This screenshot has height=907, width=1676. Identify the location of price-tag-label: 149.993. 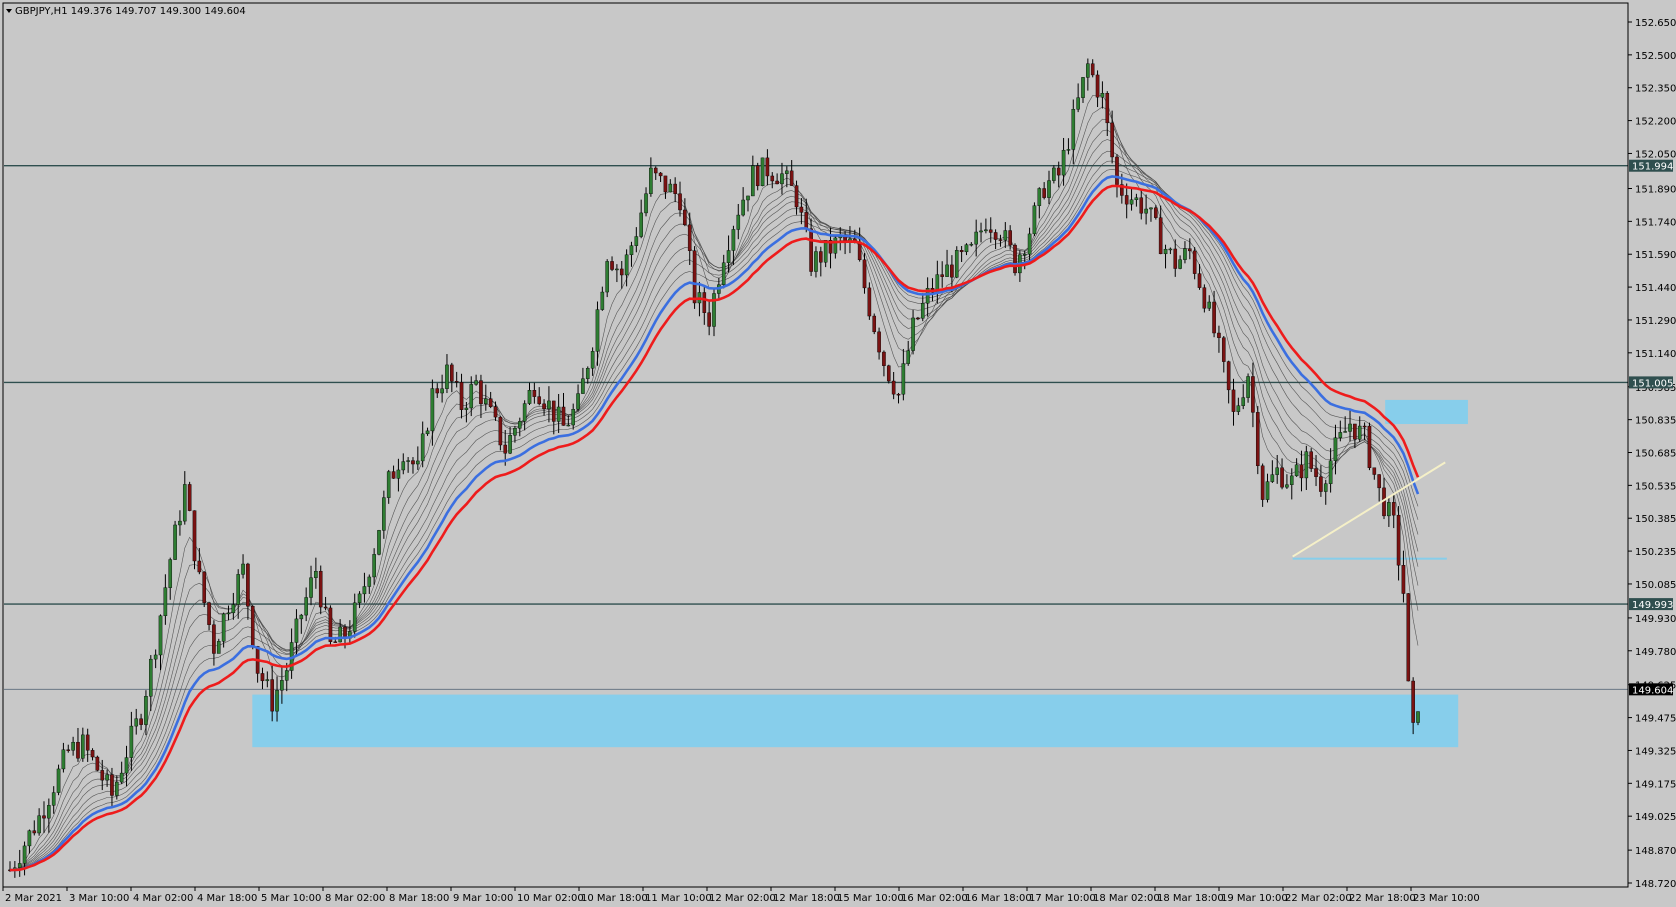
(1652, 605).